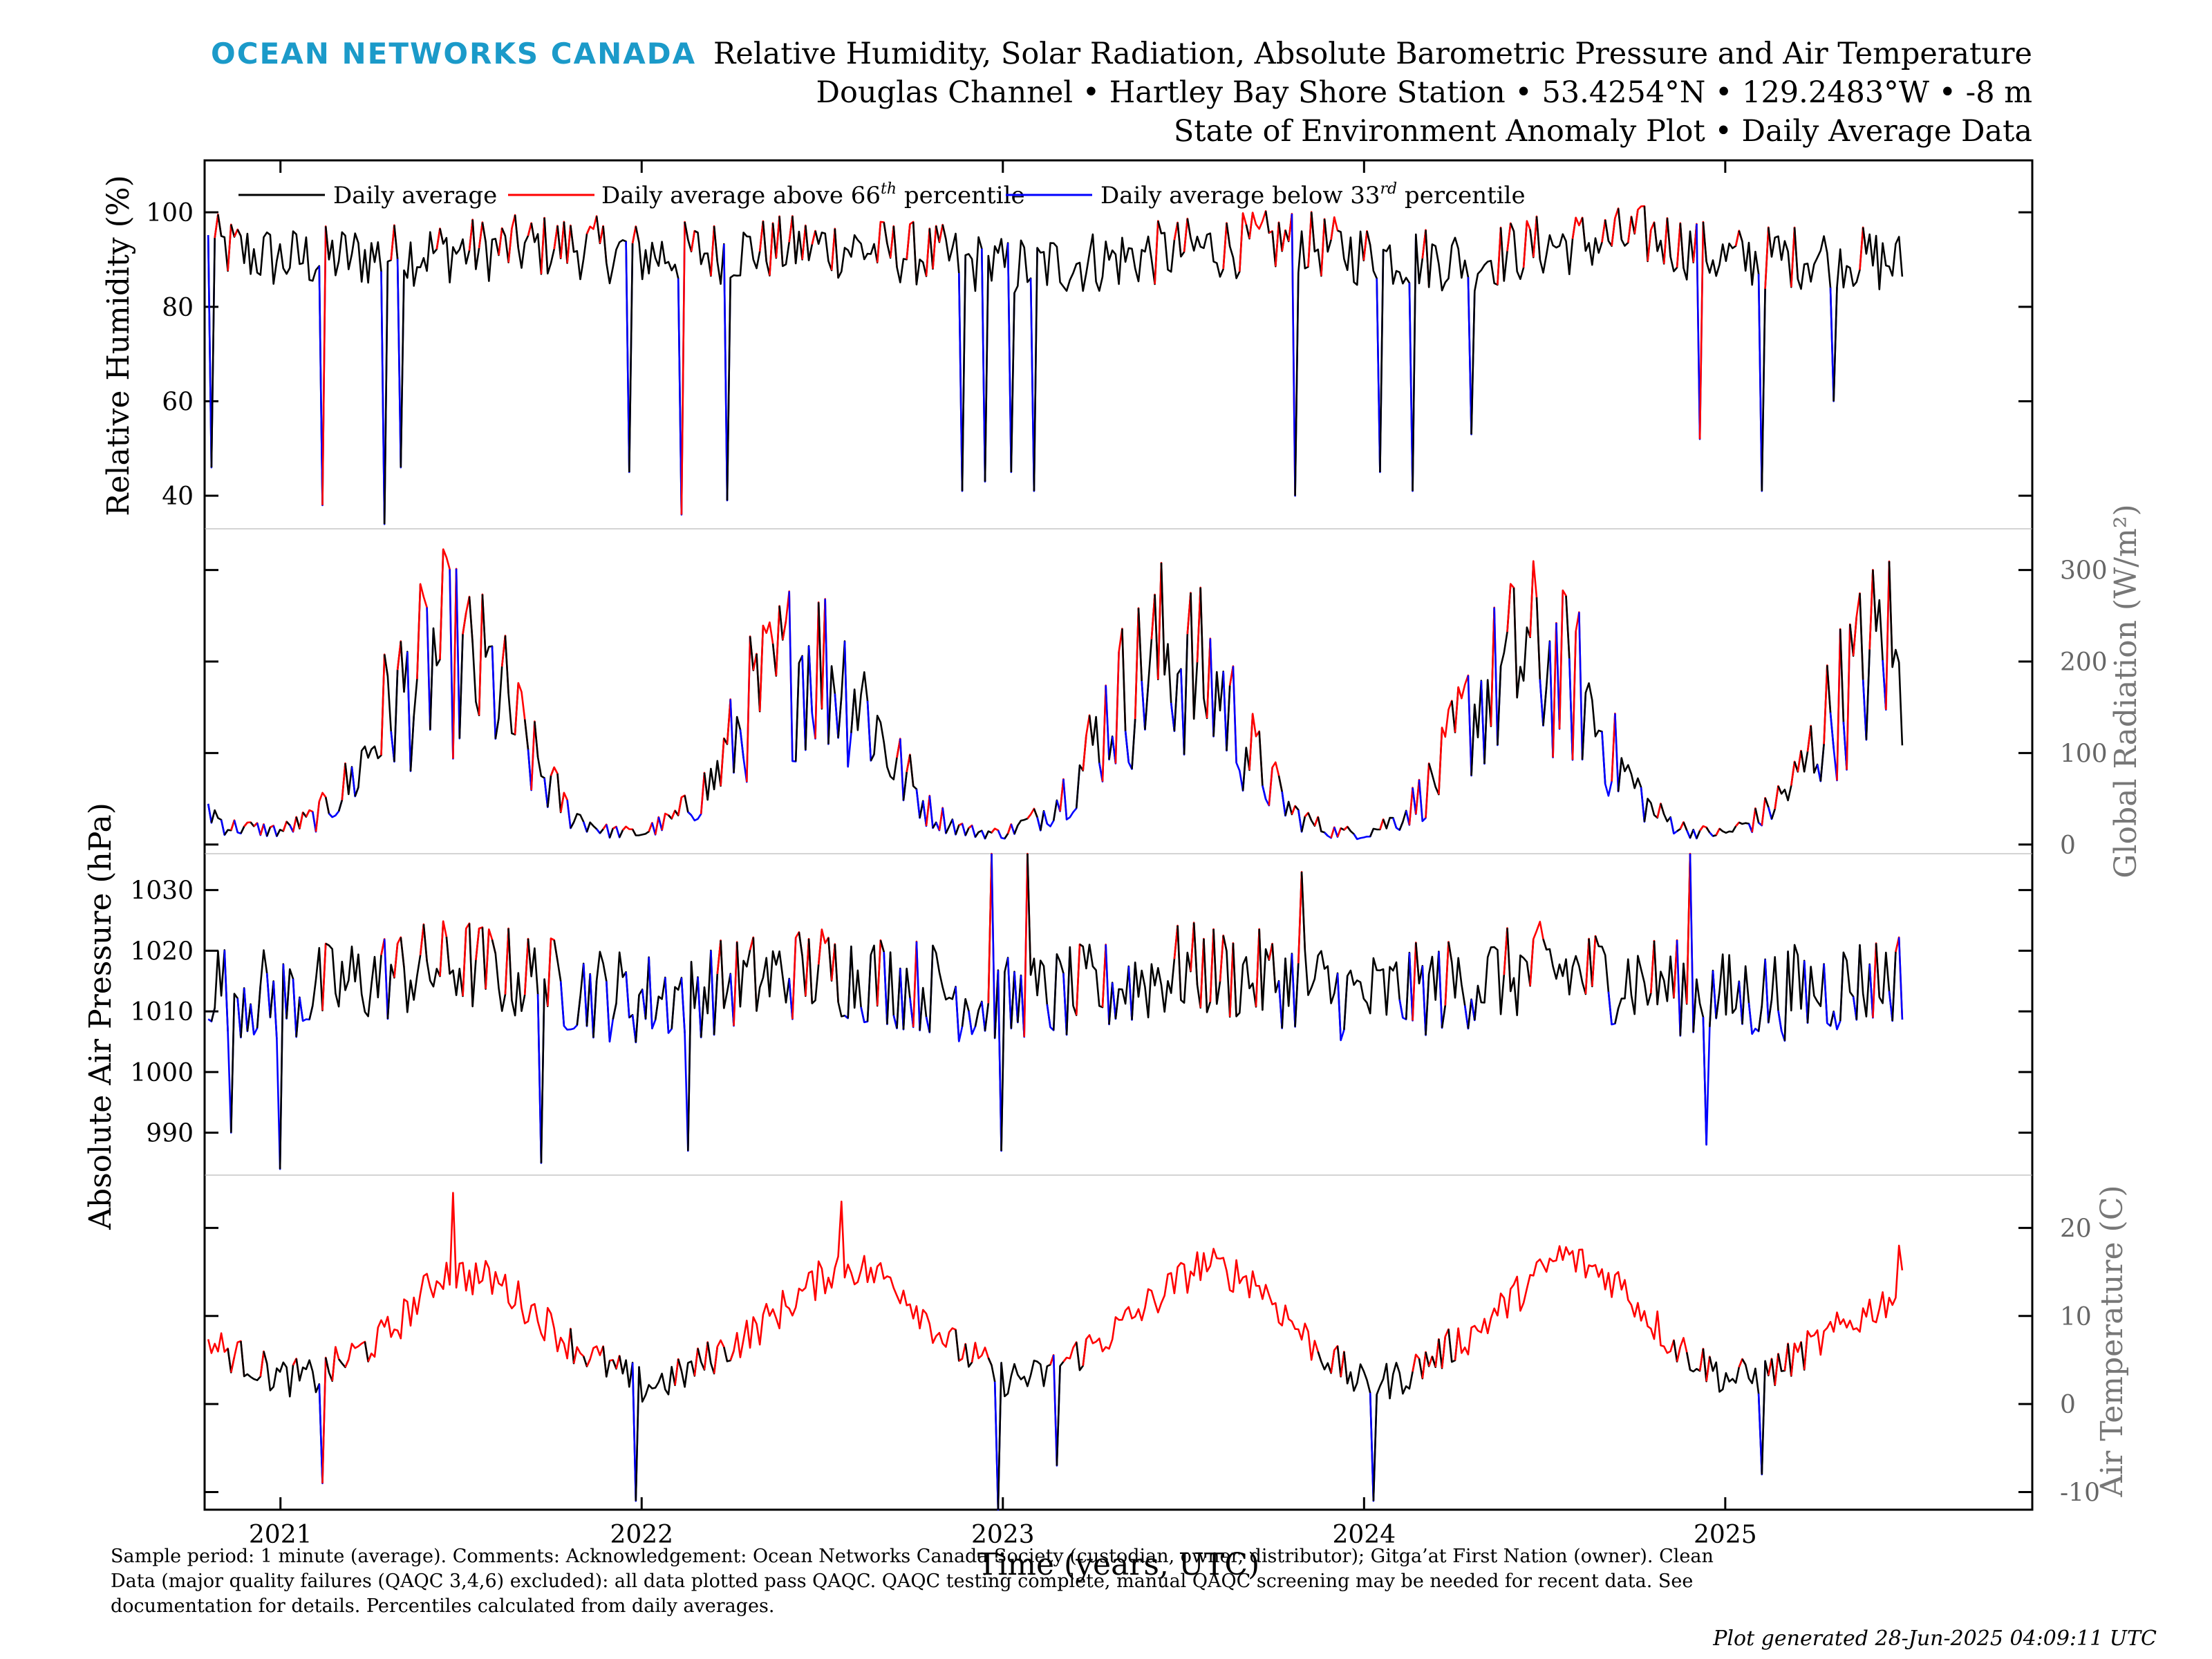  What do you see at coordinates (2068, 846) in the screenshot?
I see `solar-ytick-label-0: 0` at bounding box center [2068, 846].